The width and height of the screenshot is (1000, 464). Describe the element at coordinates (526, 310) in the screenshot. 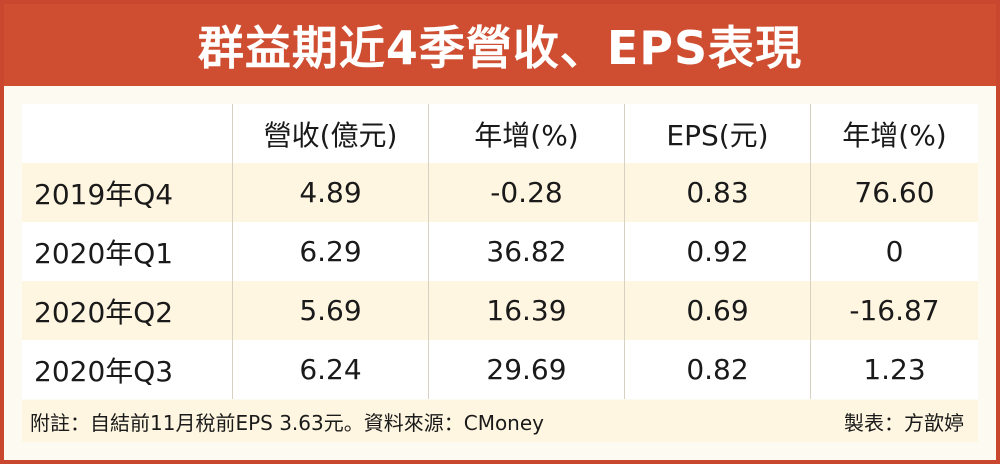

I see `revenue-yoy-cell: 16.39` at that location.